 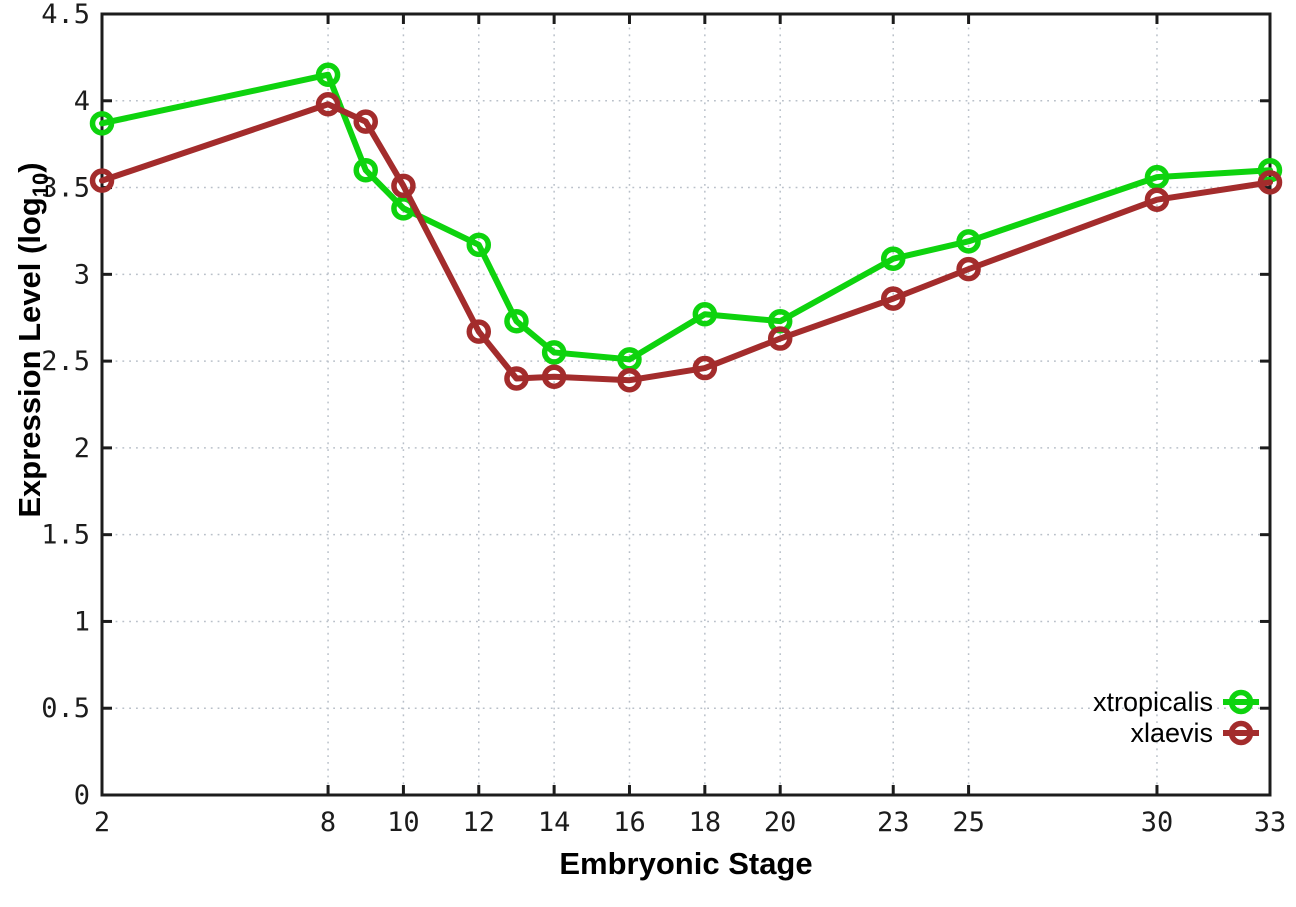 I want to click on y-tick-label: 1.5, so click(x=65, y=535).